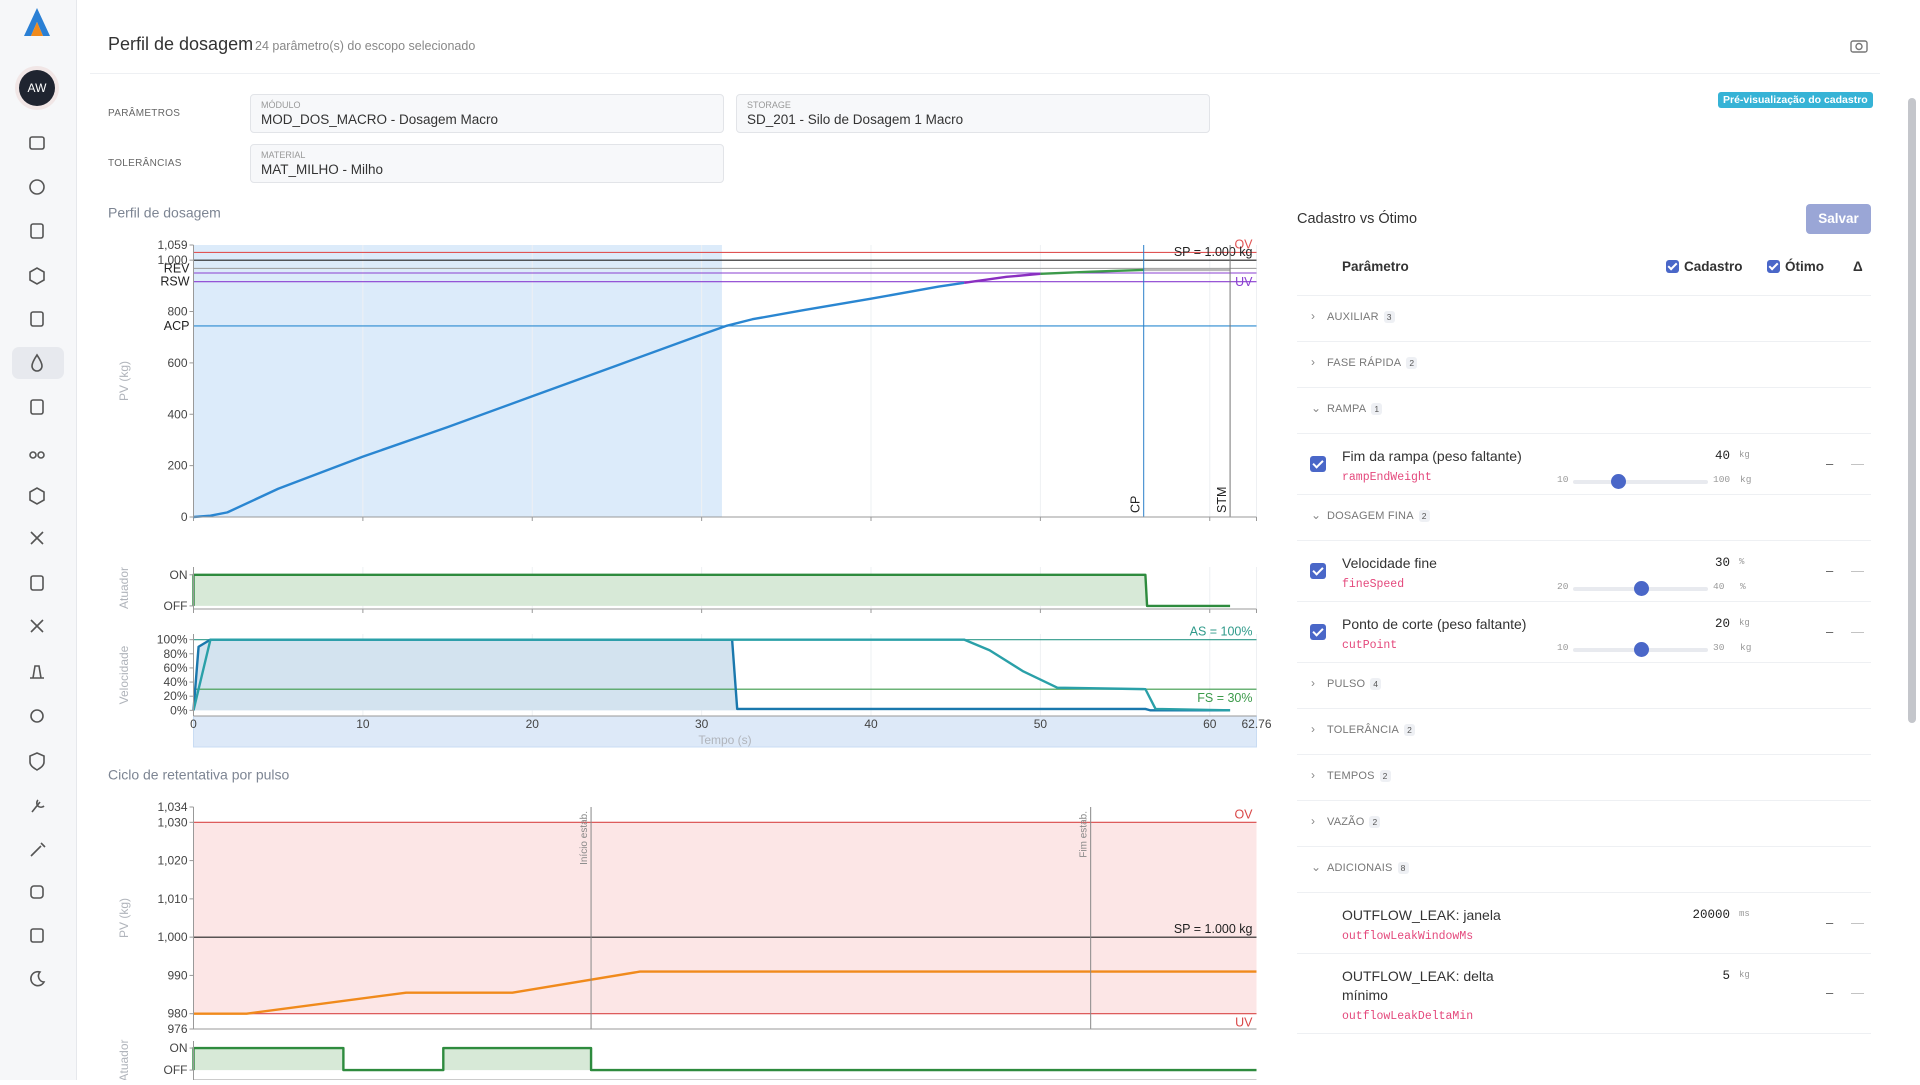 This screenshot has width=1920, height=1085. What do you see at coordinates (1744, 623) in the screenshot?
I see `parameter-unit: kg` at bounding box center [1744, 623].